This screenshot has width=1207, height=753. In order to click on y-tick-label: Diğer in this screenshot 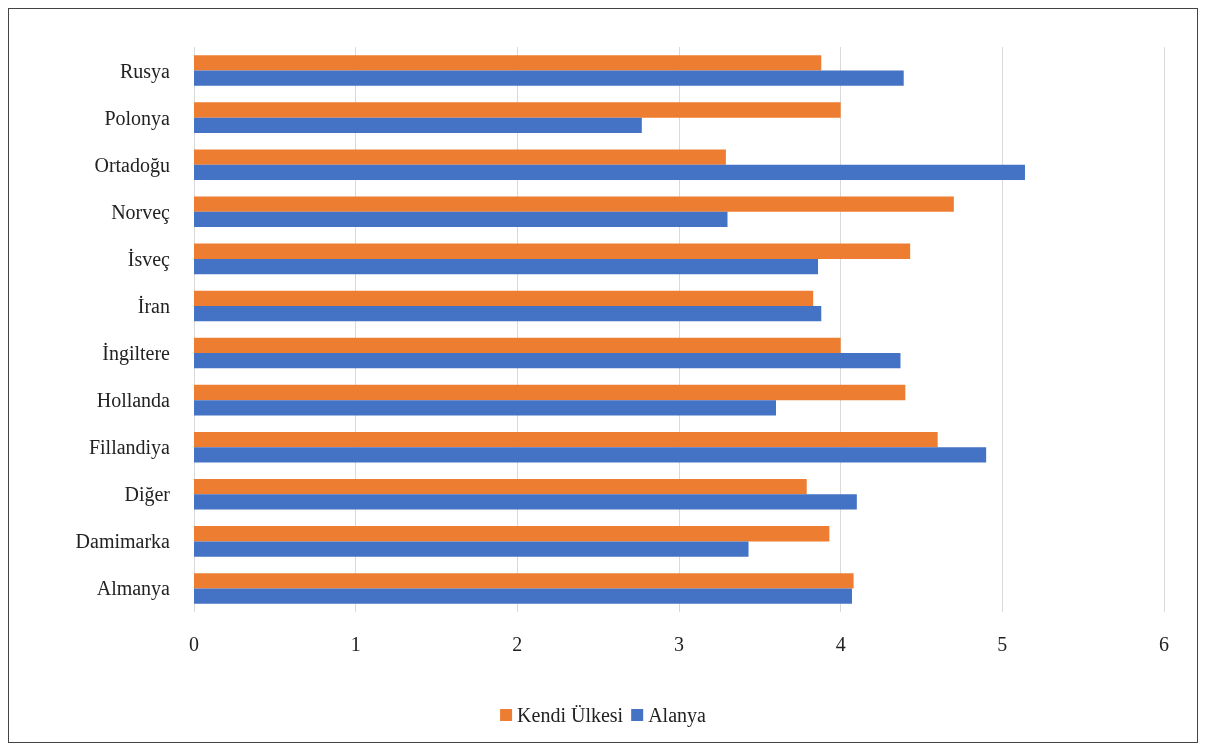, I will do `click(147, 495)`.